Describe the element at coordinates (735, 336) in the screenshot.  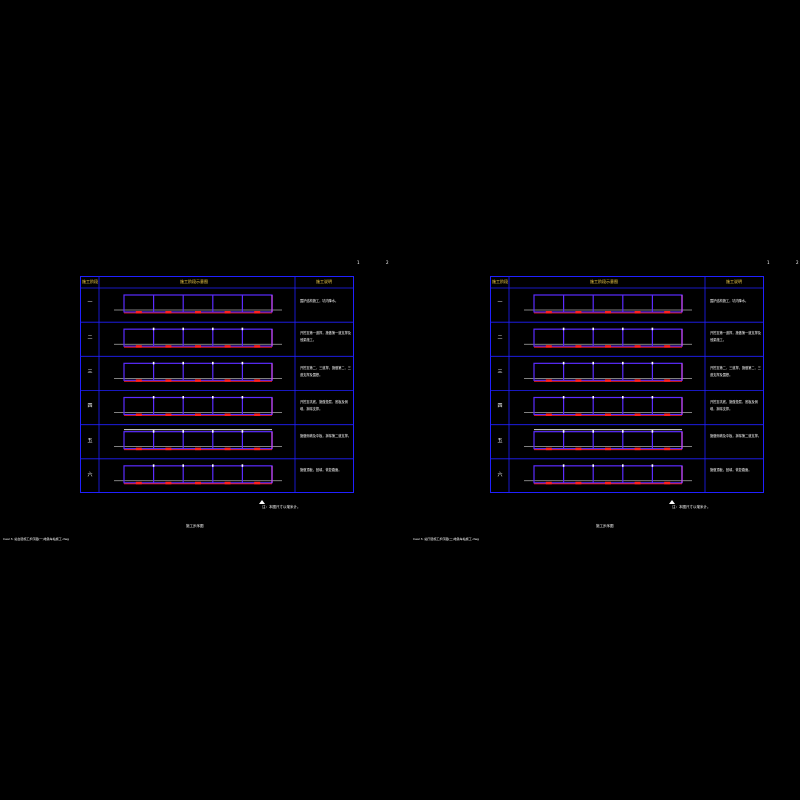
I see `stage-description: 开挖至第一道撑，施做第一道支撑及冠梁施工。` at that location.